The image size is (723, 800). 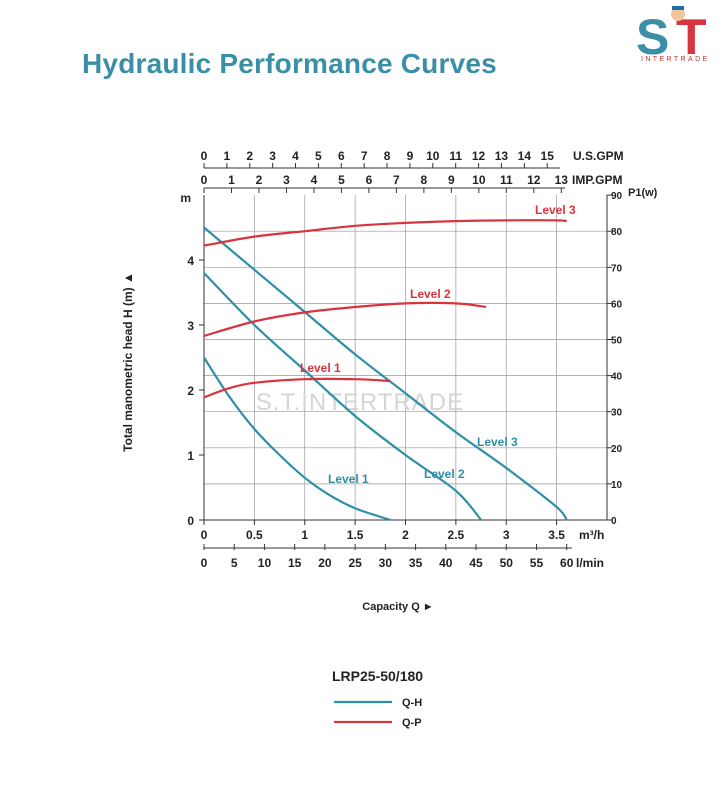 I want to click on power-tick-label: 80, so click(x=617, y=232).